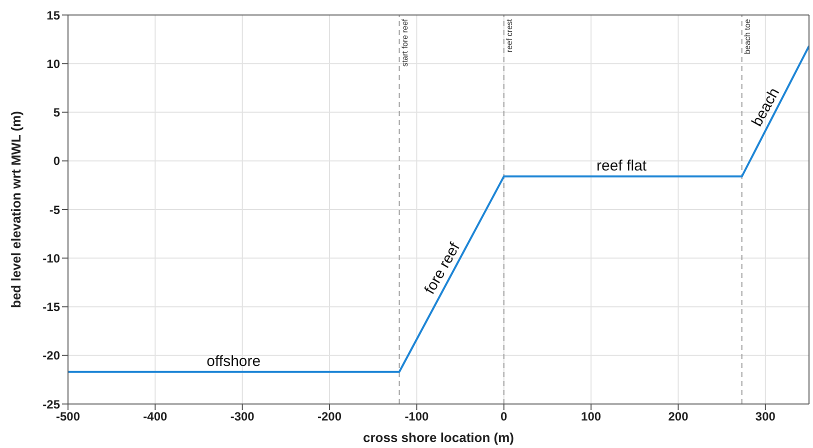 This screenshot has width=813, height=448. I want to click on x-tick-label: -500, so click(68, 417).